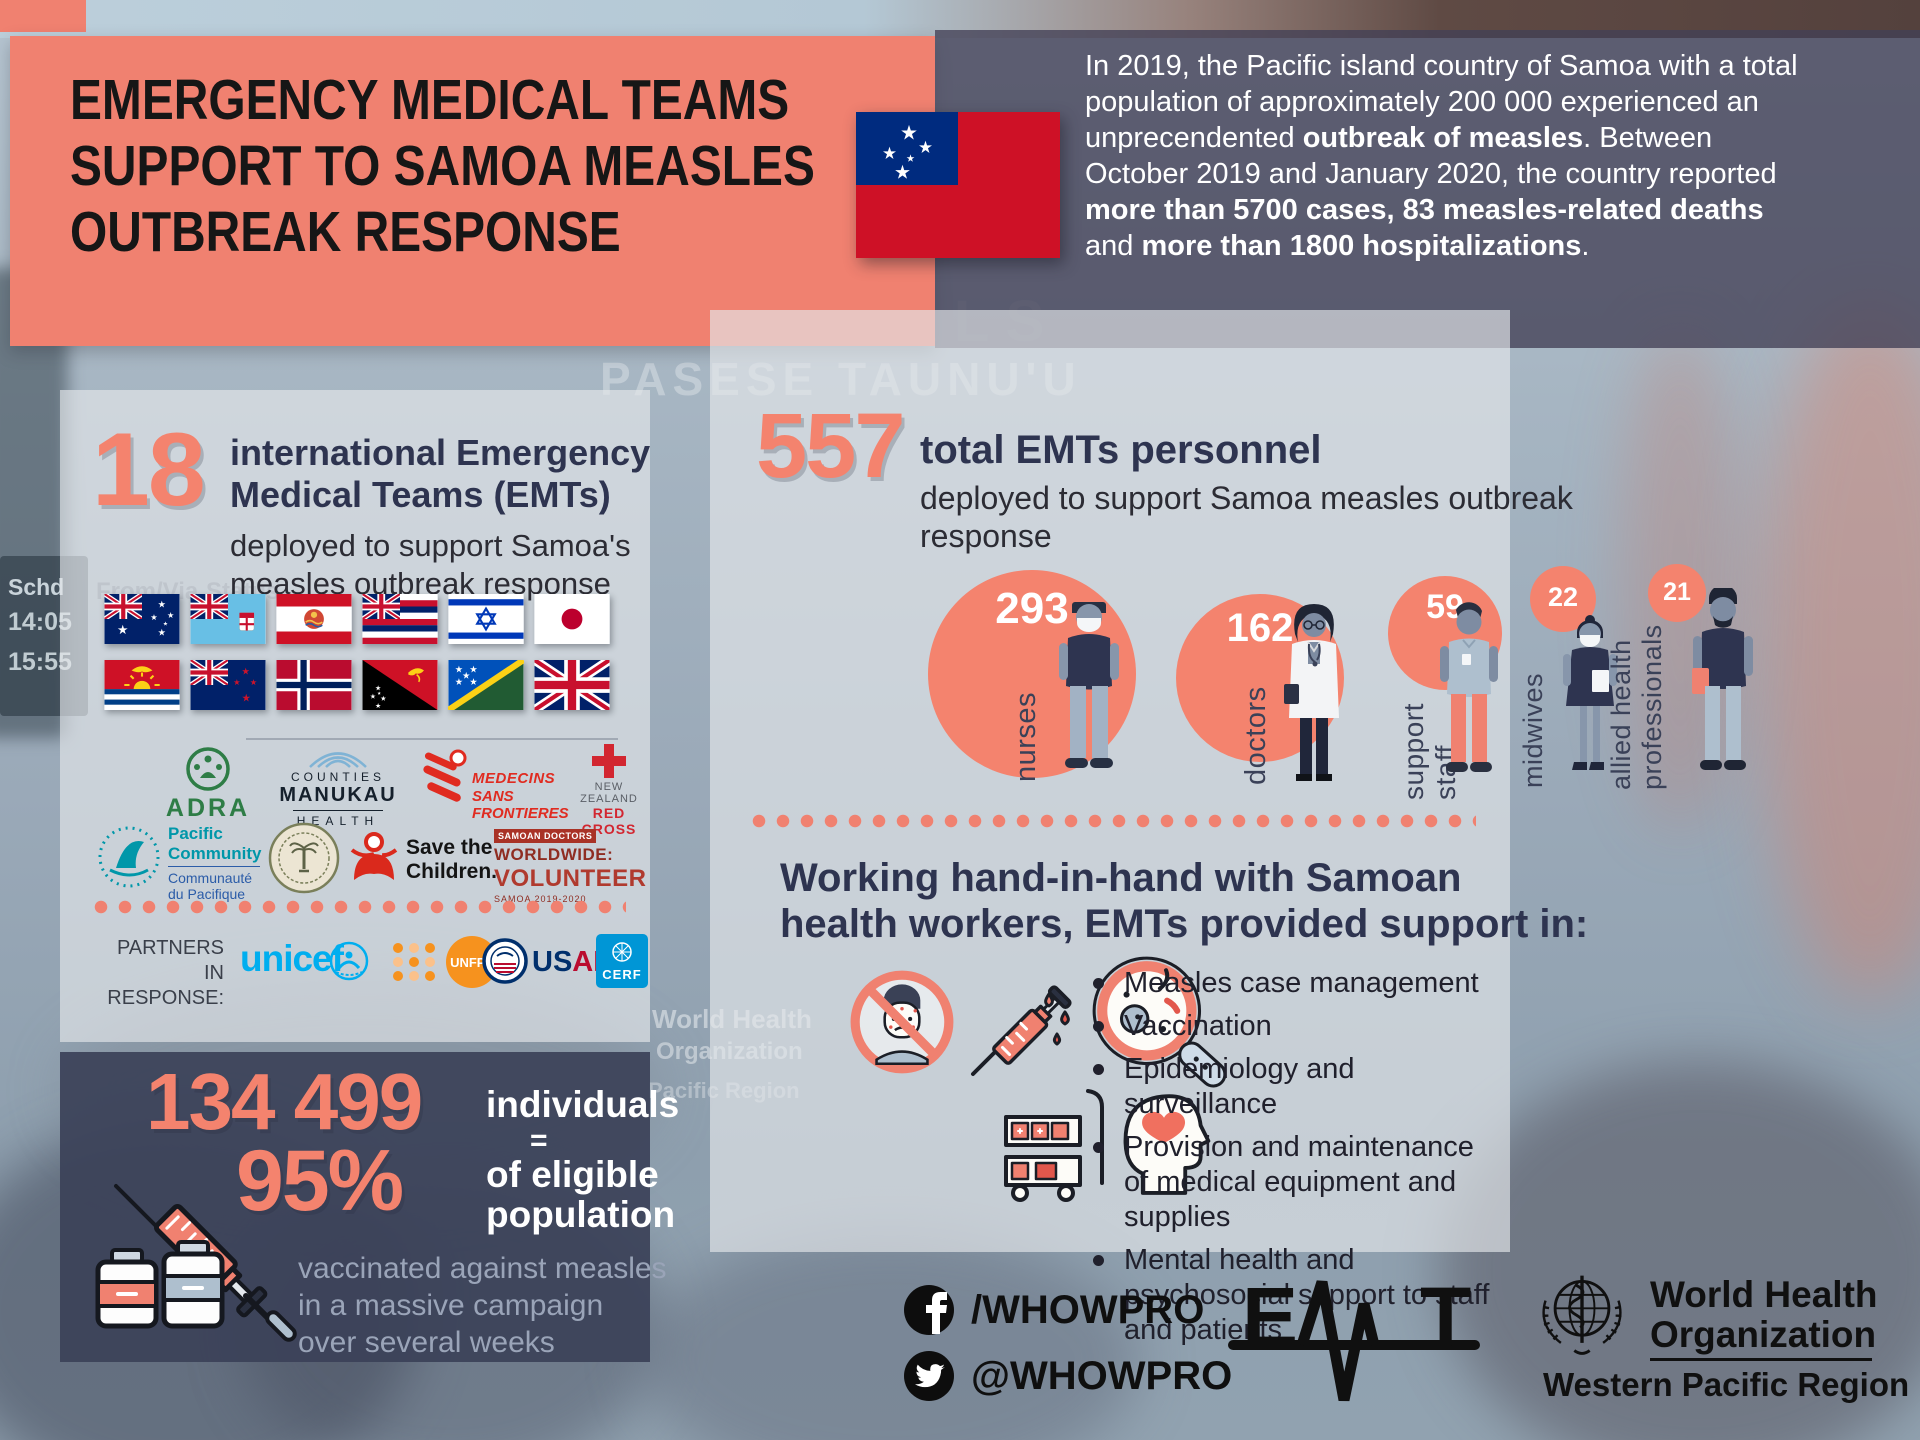 The width and height of the screenshot is (1920, 1440). Describe the element at coordinates (1761, 1359) in the screenshot. I see `who-divider` at that location.